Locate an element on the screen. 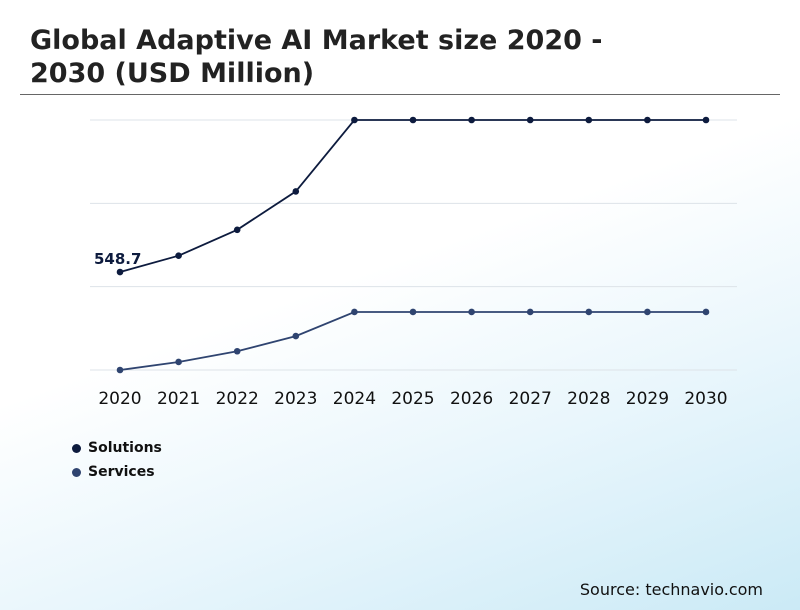 This screenshot has width=800, height=610. legend: Solutions Services is located at coordinates (117, 460).